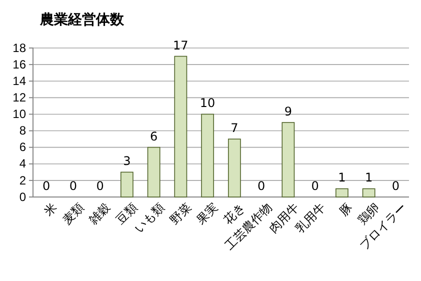 This screenshot has width=421, height=281. Describe the element at coordinates (208, 103) in the screenshot. I see `data-label: 10` at that location.